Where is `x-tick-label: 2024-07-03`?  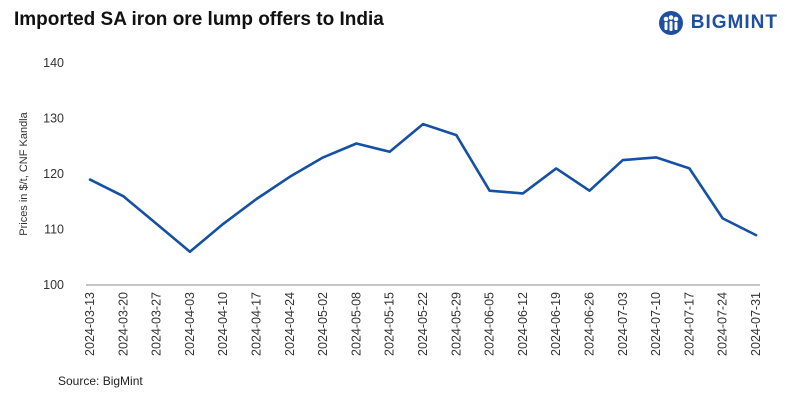
x-tick-label: 2024-07-03 is located at coordinates (623, 324).